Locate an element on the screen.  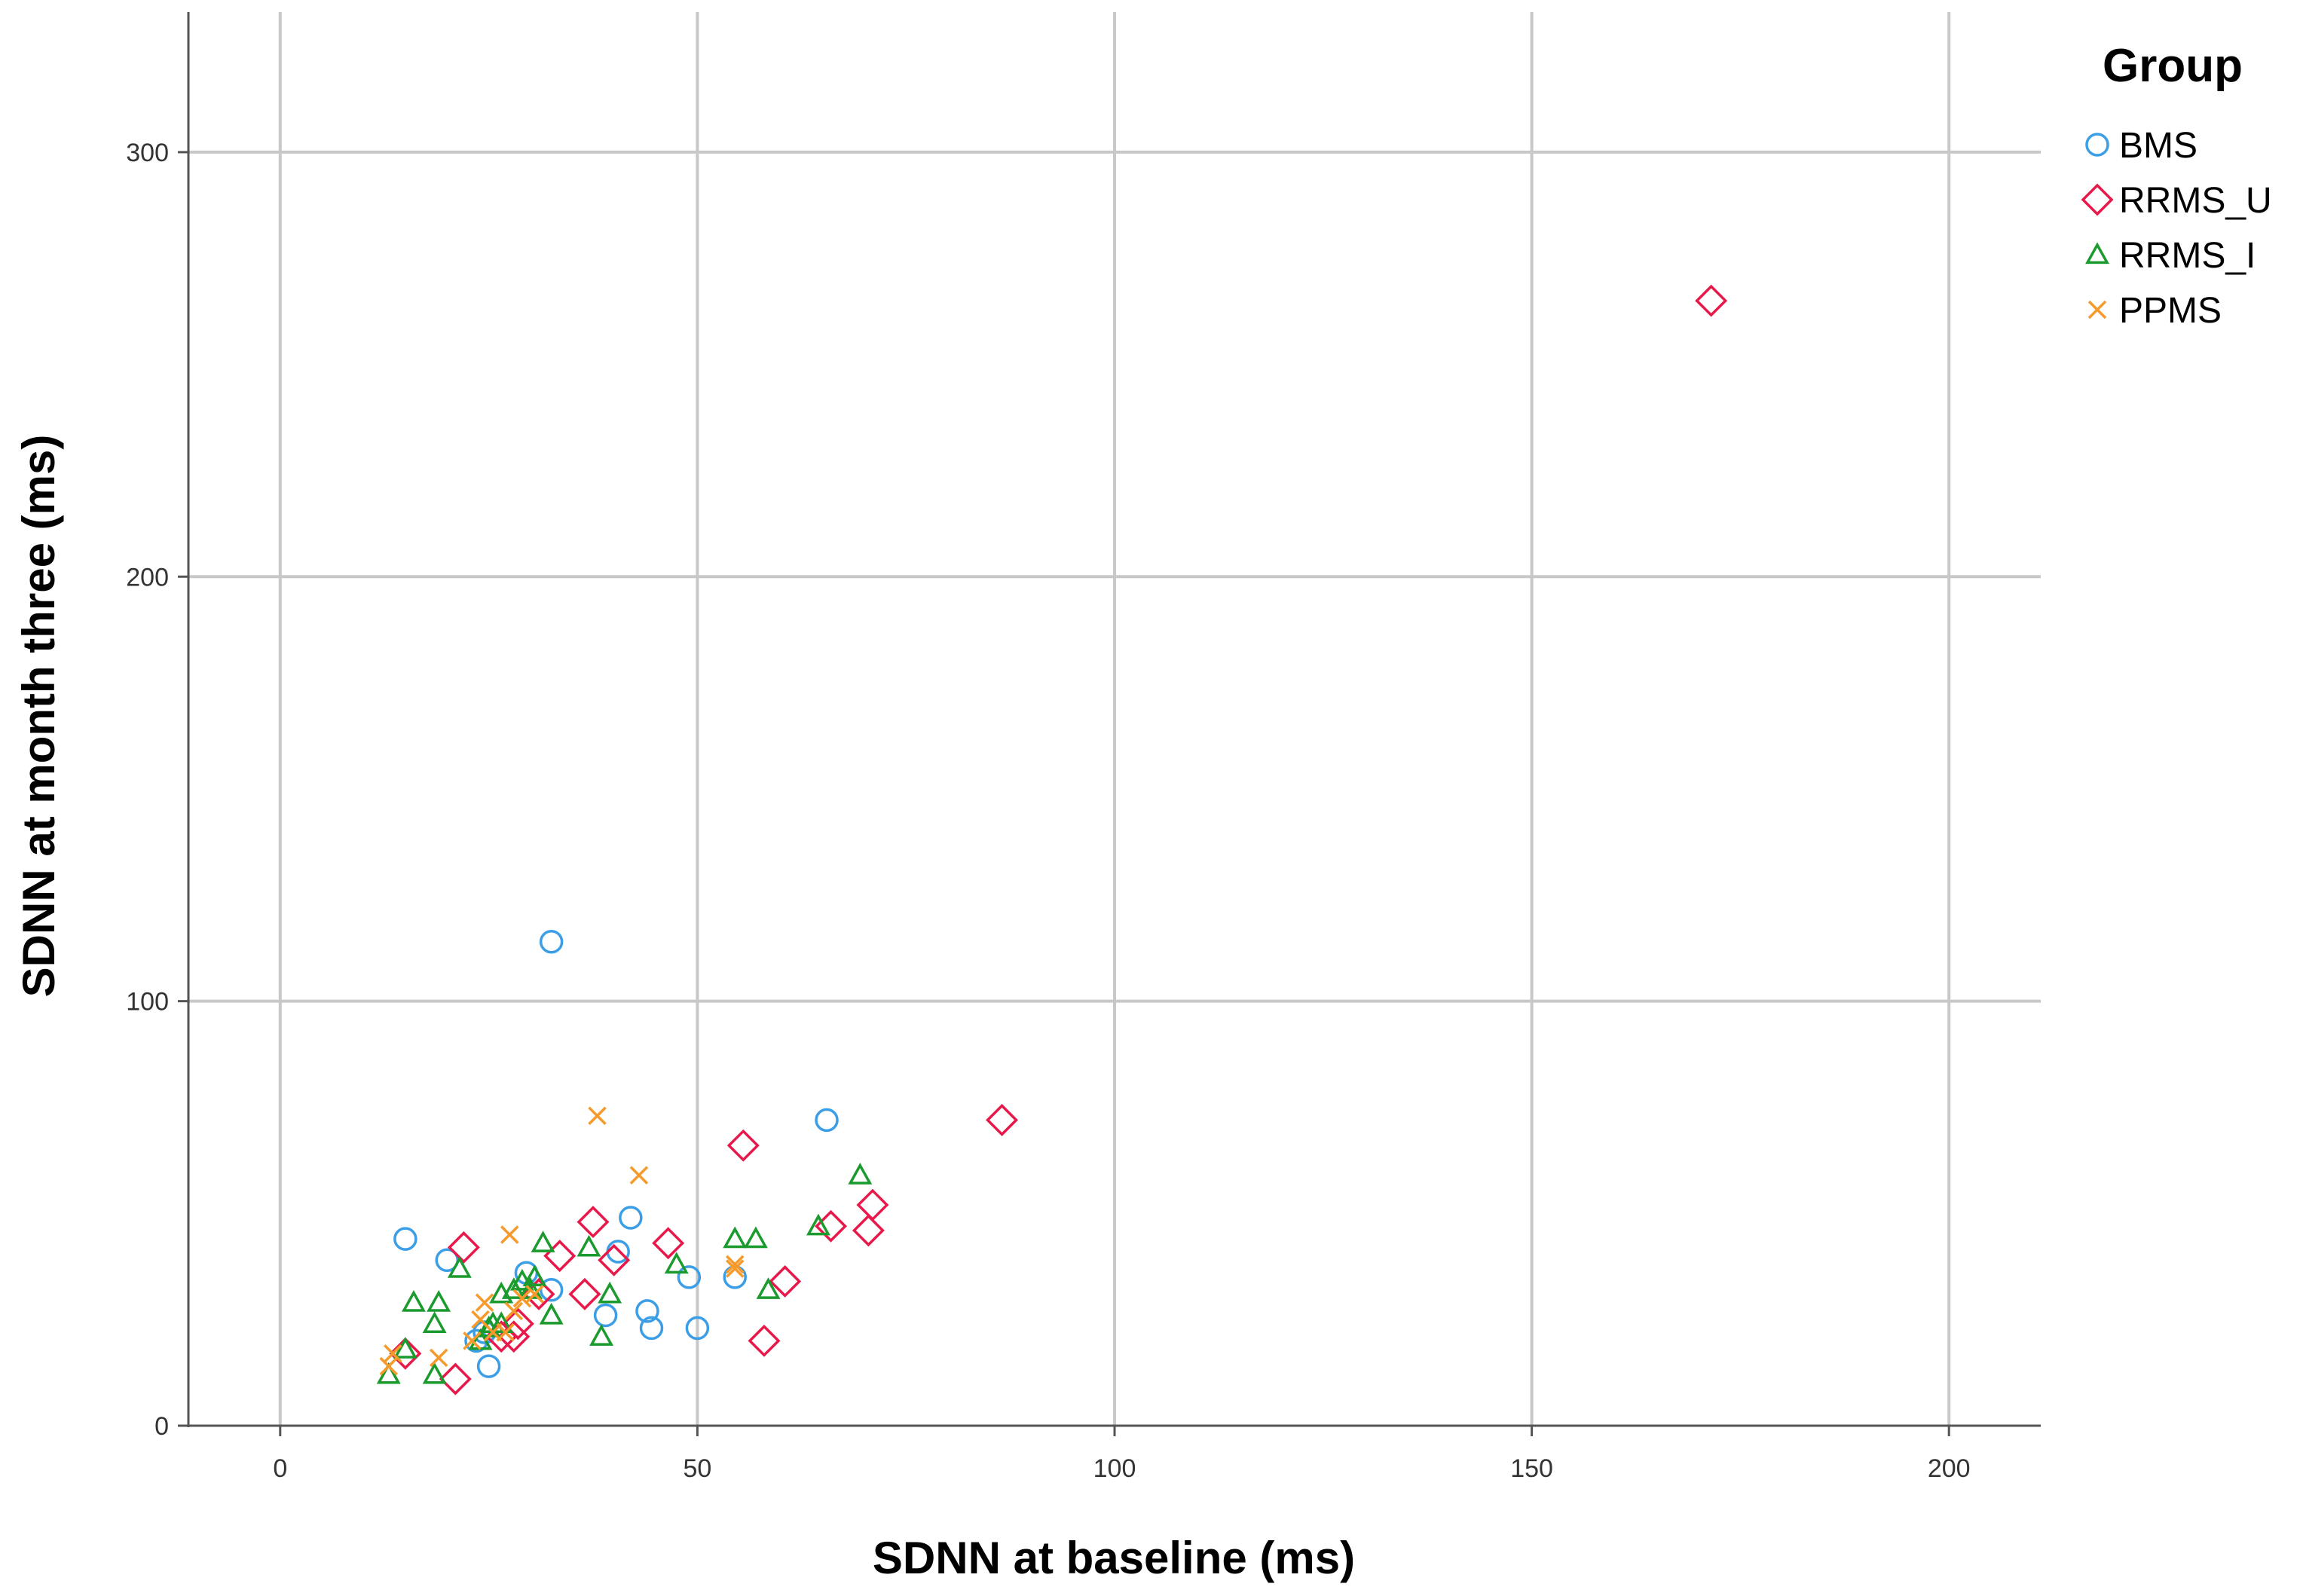
x-axis-title: SDNN at baseline (ms) is located at coordinates (1114, 1558).